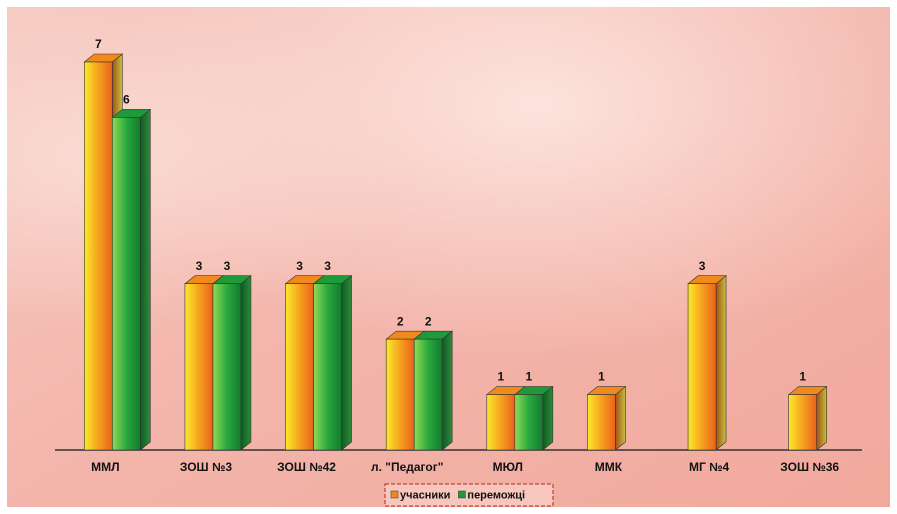 The width and height of the screenshot is (897, 514). I want to click on legend: учасники переможці, so click(469, 495).